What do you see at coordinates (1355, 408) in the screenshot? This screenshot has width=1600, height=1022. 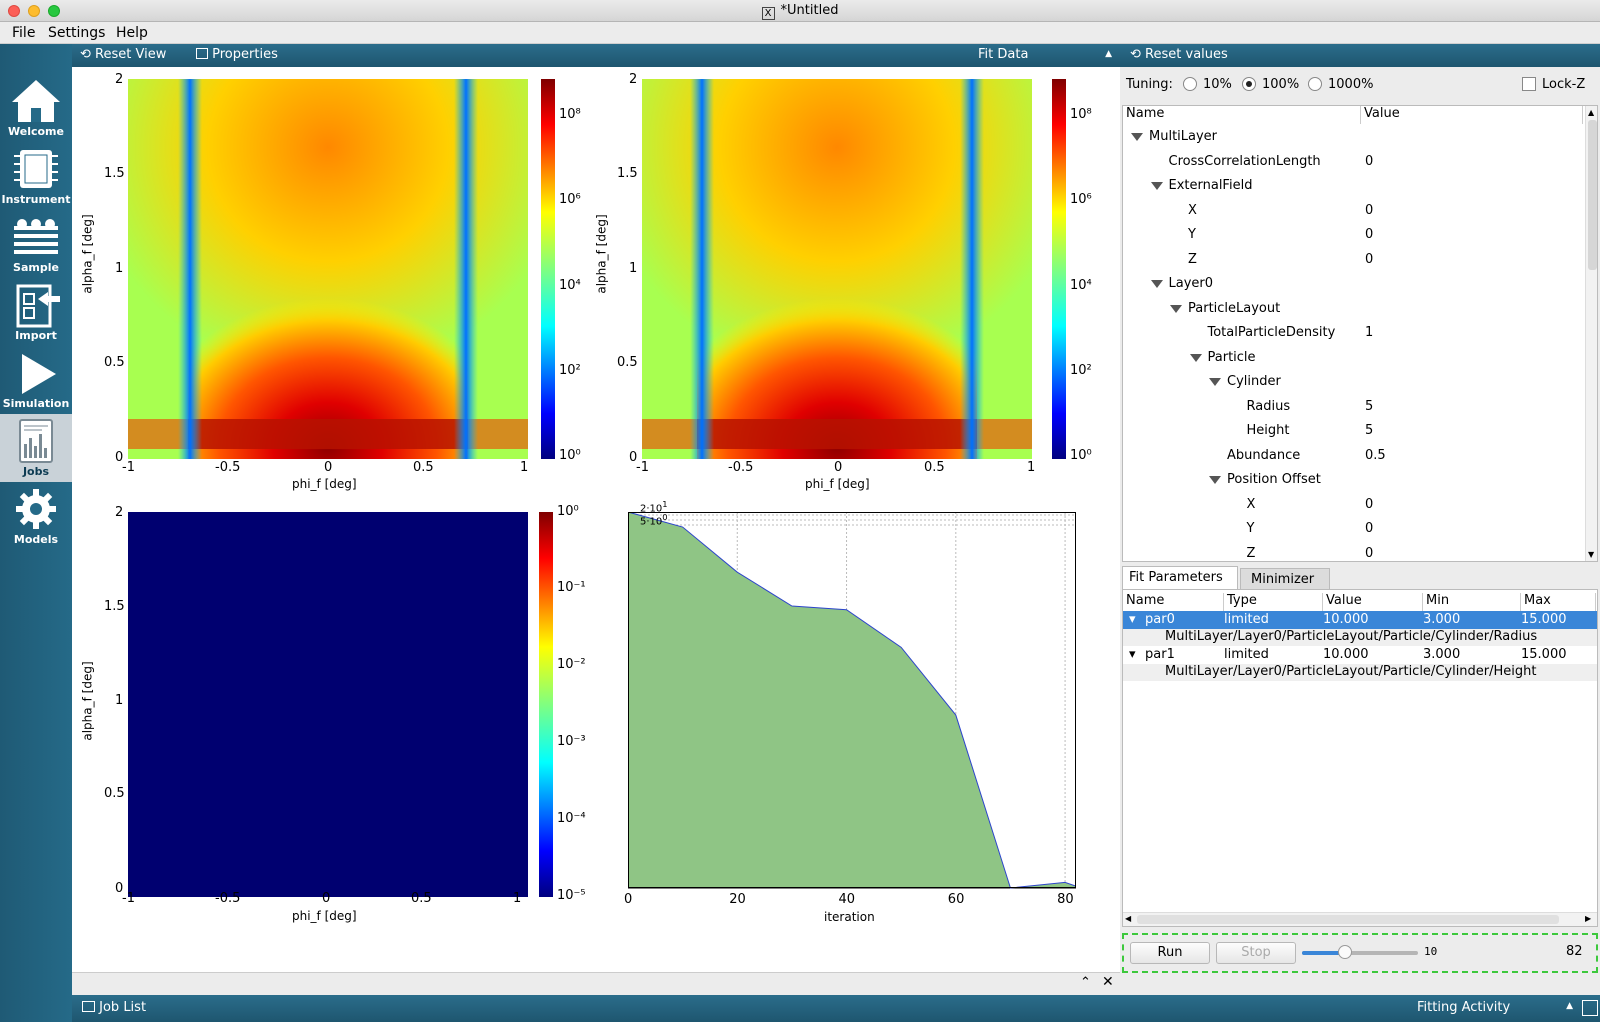 I see `tree-row: Radius 5` at bounding box center [1355, 408].